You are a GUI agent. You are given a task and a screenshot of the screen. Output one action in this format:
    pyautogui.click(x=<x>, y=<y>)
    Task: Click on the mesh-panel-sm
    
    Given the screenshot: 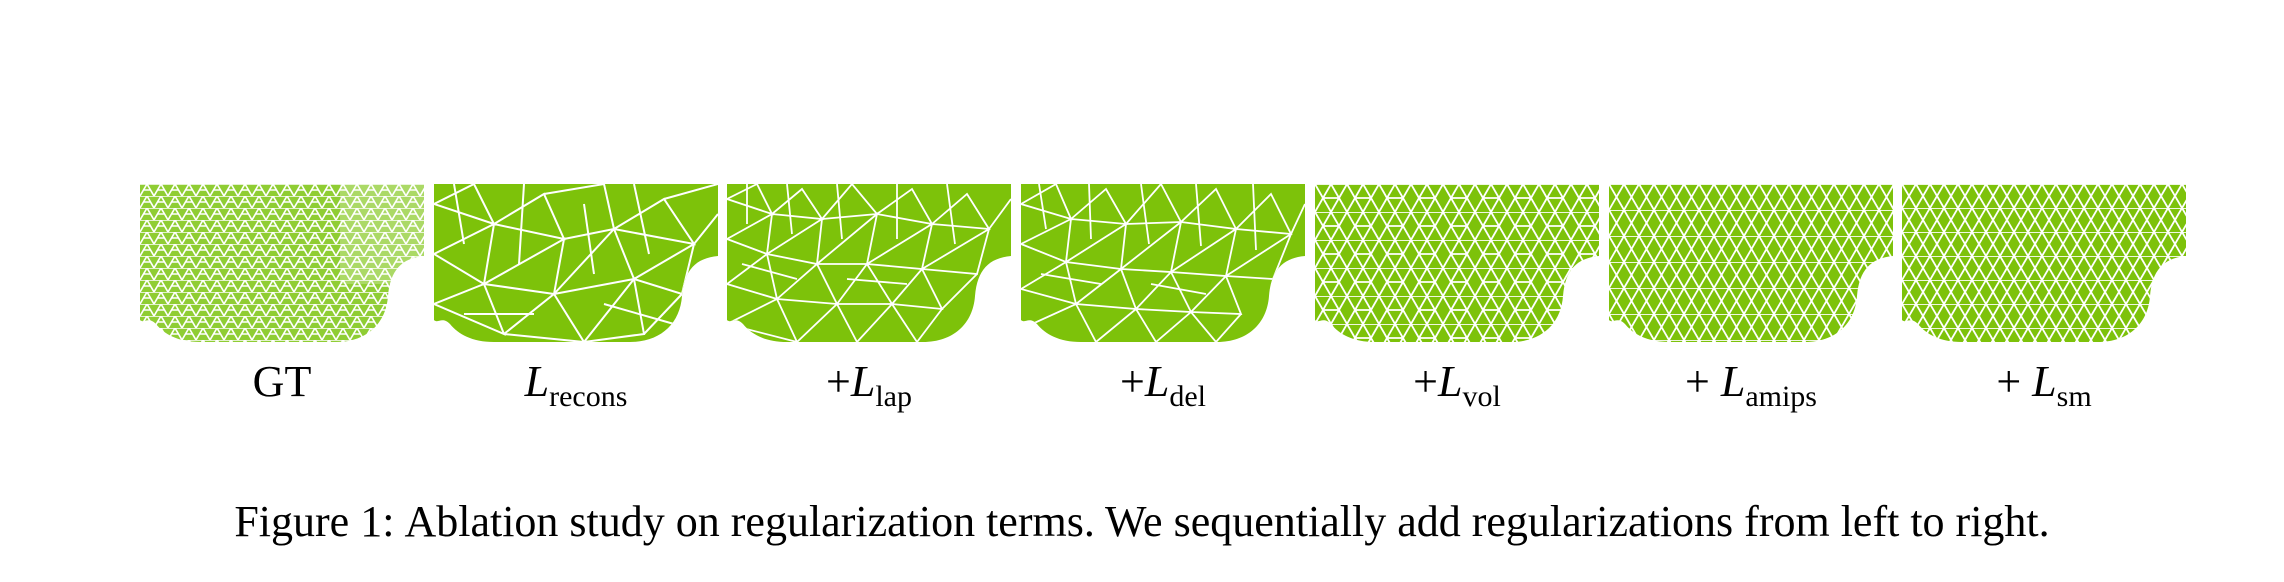 What is the action you would take?
    pyautogui.click(x=2044, y=263)
    